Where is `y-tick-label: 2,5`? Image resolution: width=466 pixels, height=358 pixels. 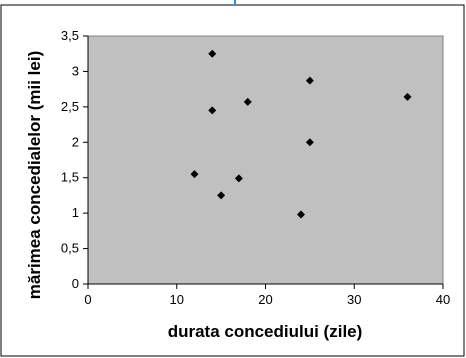
y-tick-label: 2,5 is located at coordinates (70, 106).